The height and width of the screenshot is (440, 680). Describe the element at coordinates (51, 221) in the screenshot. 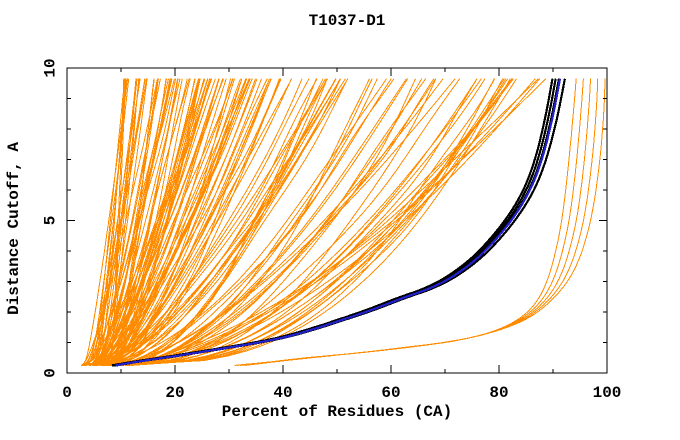

I see `y-tick-label: 5` at that location.